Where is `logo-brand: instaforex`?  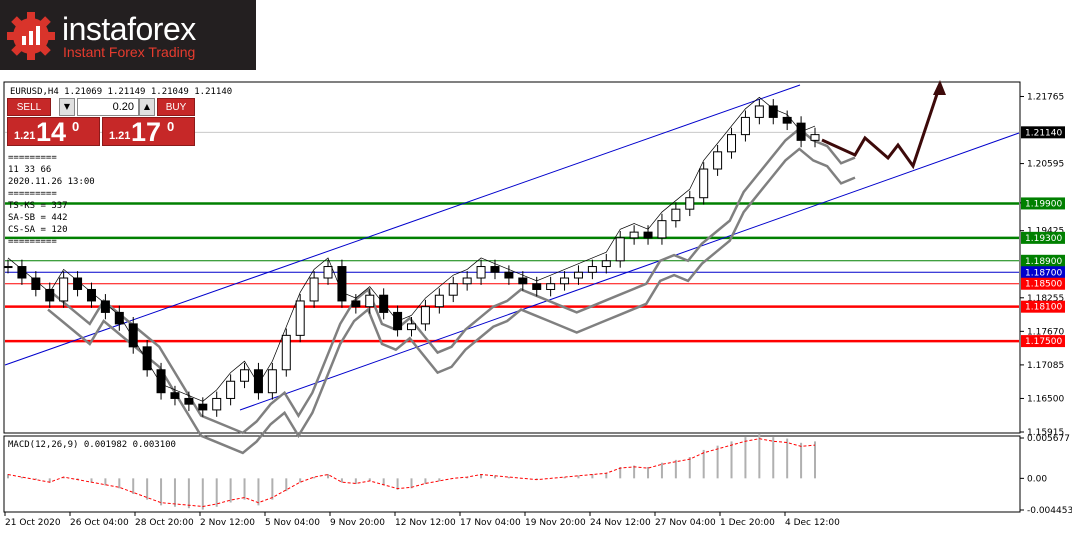 logo-brand: instaforex is located at coordinates (129, 29).